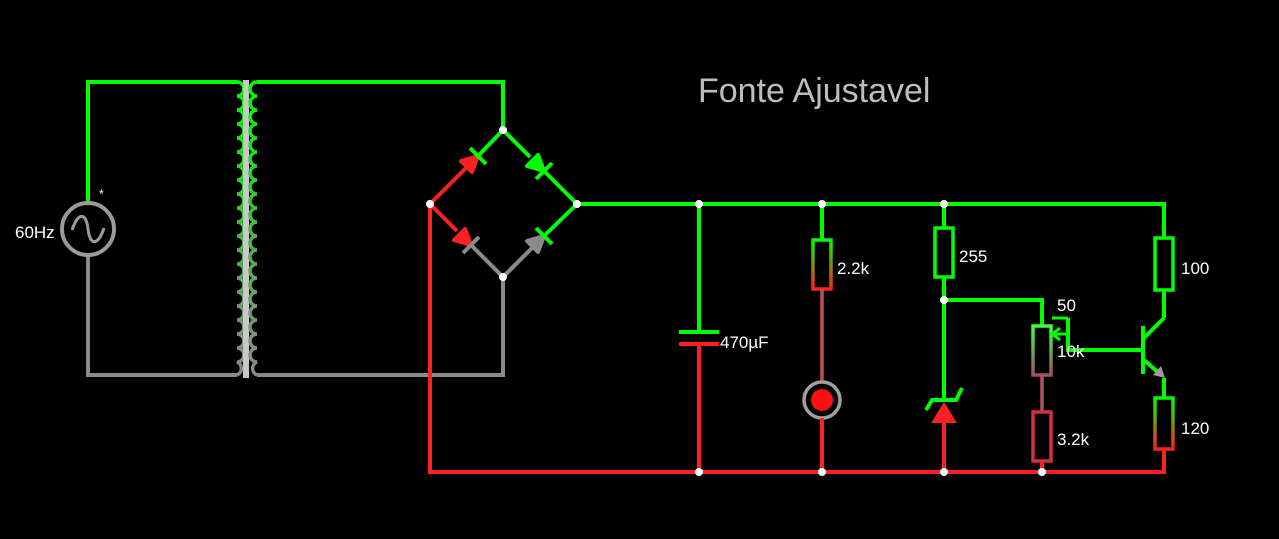 The height and width of the screenshot is (539, 1279). Describe the element at coordinates (503, 203) in the screenshot. I see `bridge-rectifier` at that location.